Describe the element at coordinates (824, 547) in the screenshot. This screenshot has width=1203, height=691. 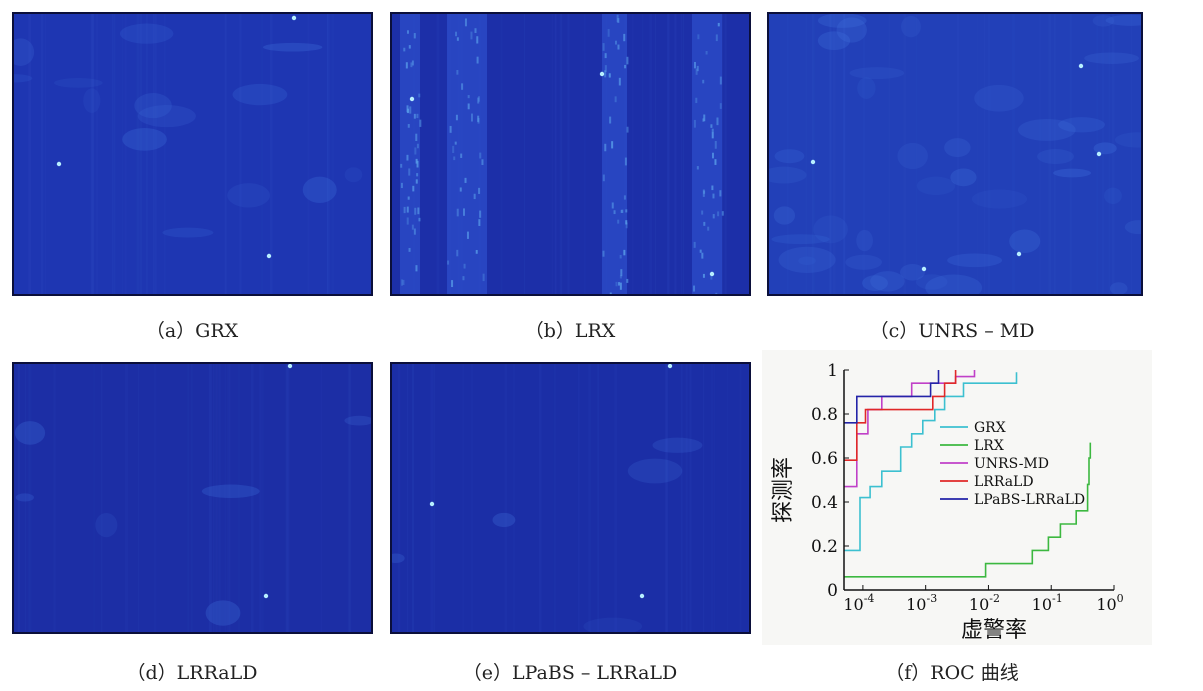
I see `roc-y-tick-label: 0.2` at that location.